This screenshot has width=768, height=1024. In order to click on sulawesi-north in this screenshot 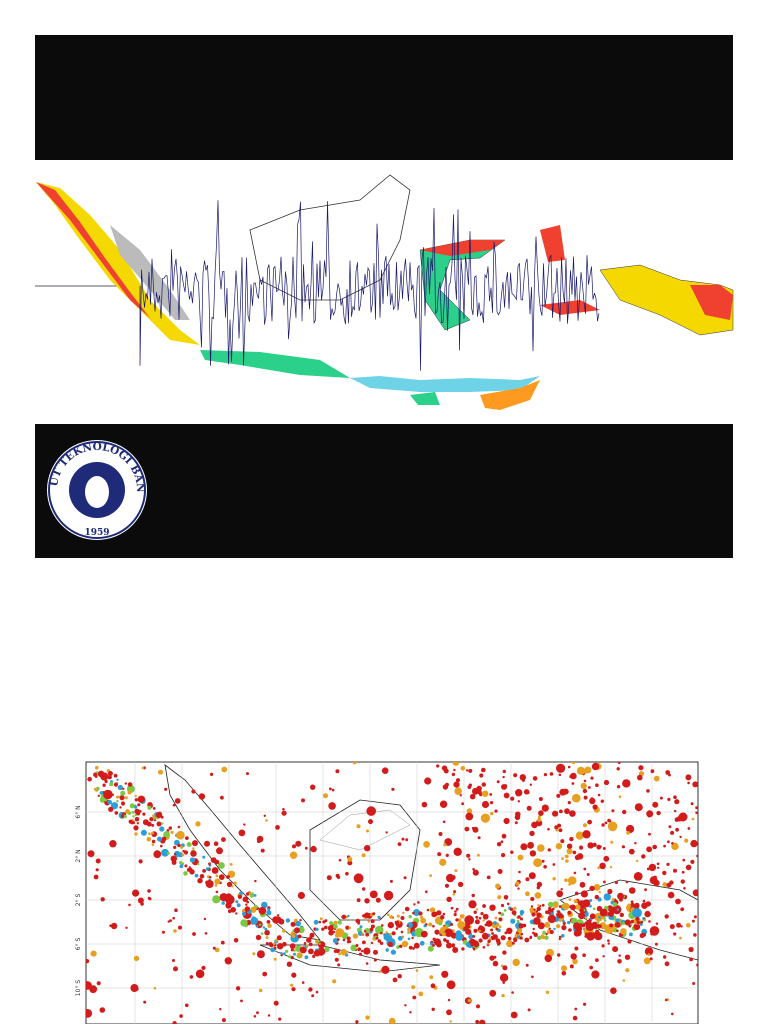, I will do `click(462, 248)`.